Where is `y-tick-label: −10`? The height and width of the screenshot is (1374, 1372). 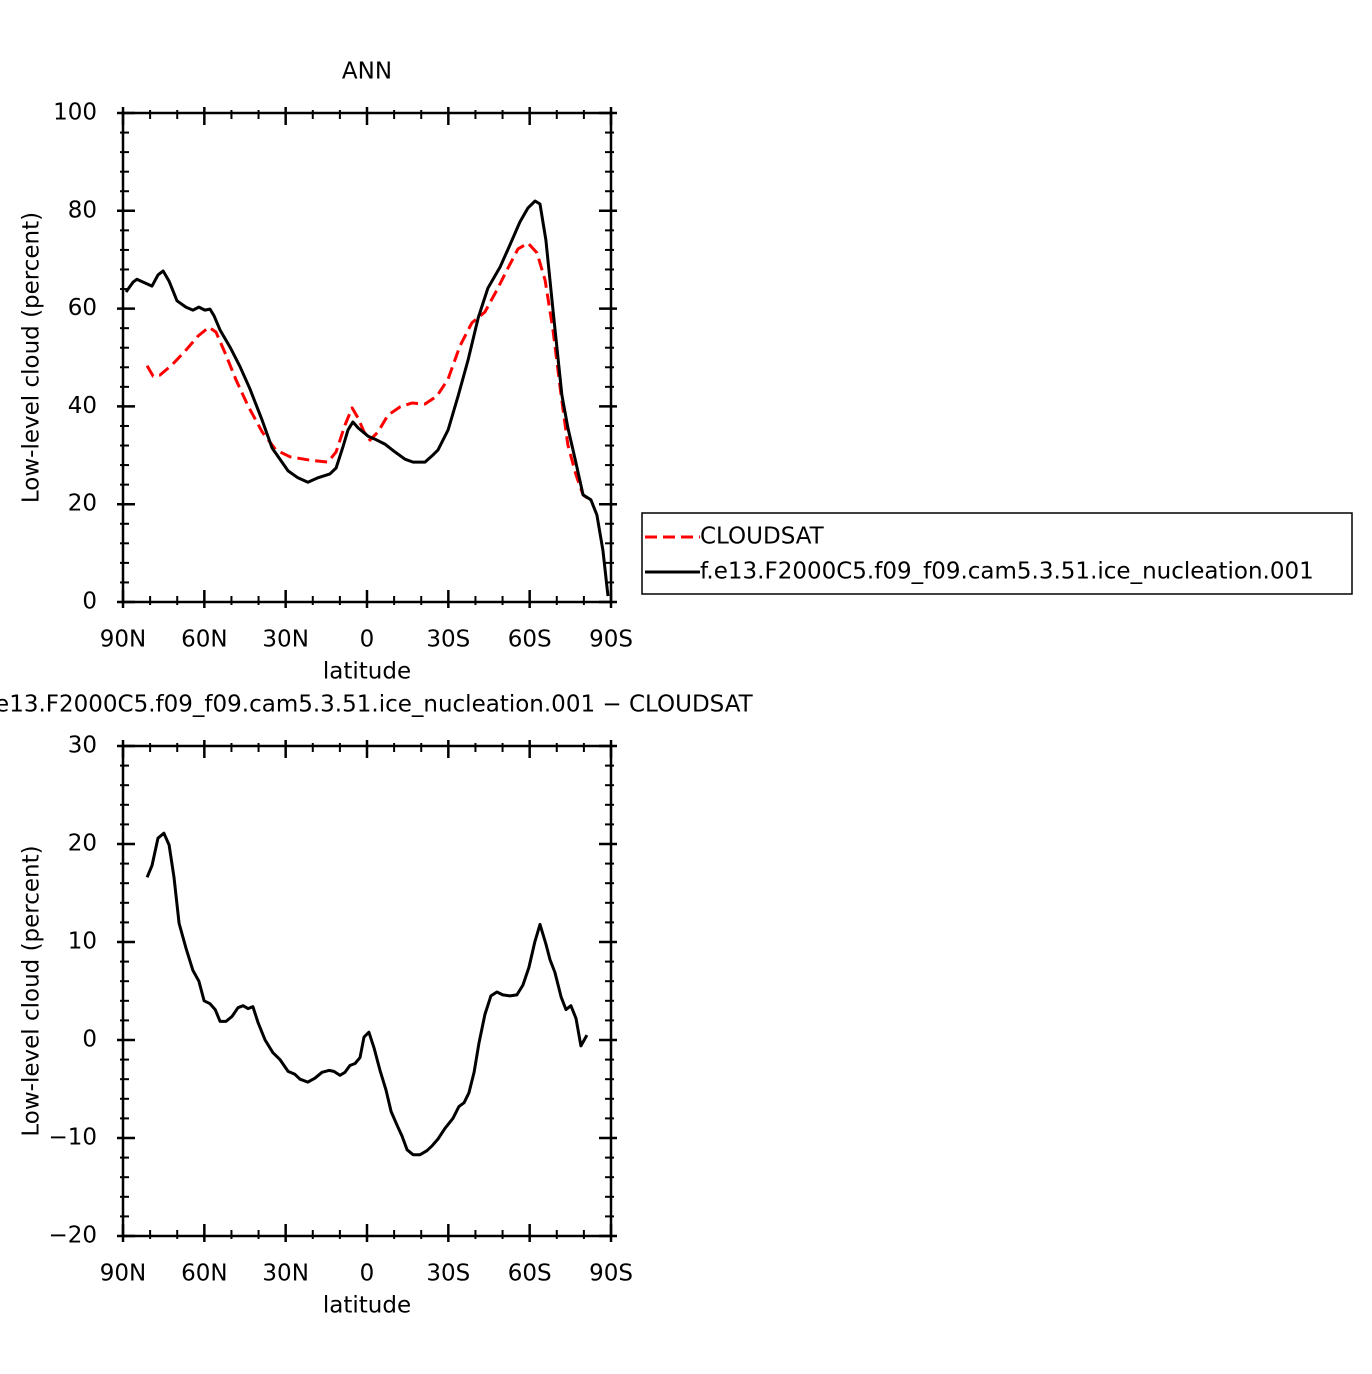 y-tick-label: −10 is located at coordinates (72, 1138).